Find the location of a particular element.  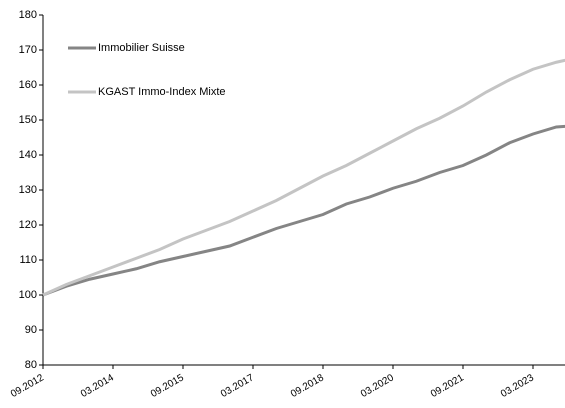

legend-label: Immobilier Suisse is located at coordinates (141, 48).